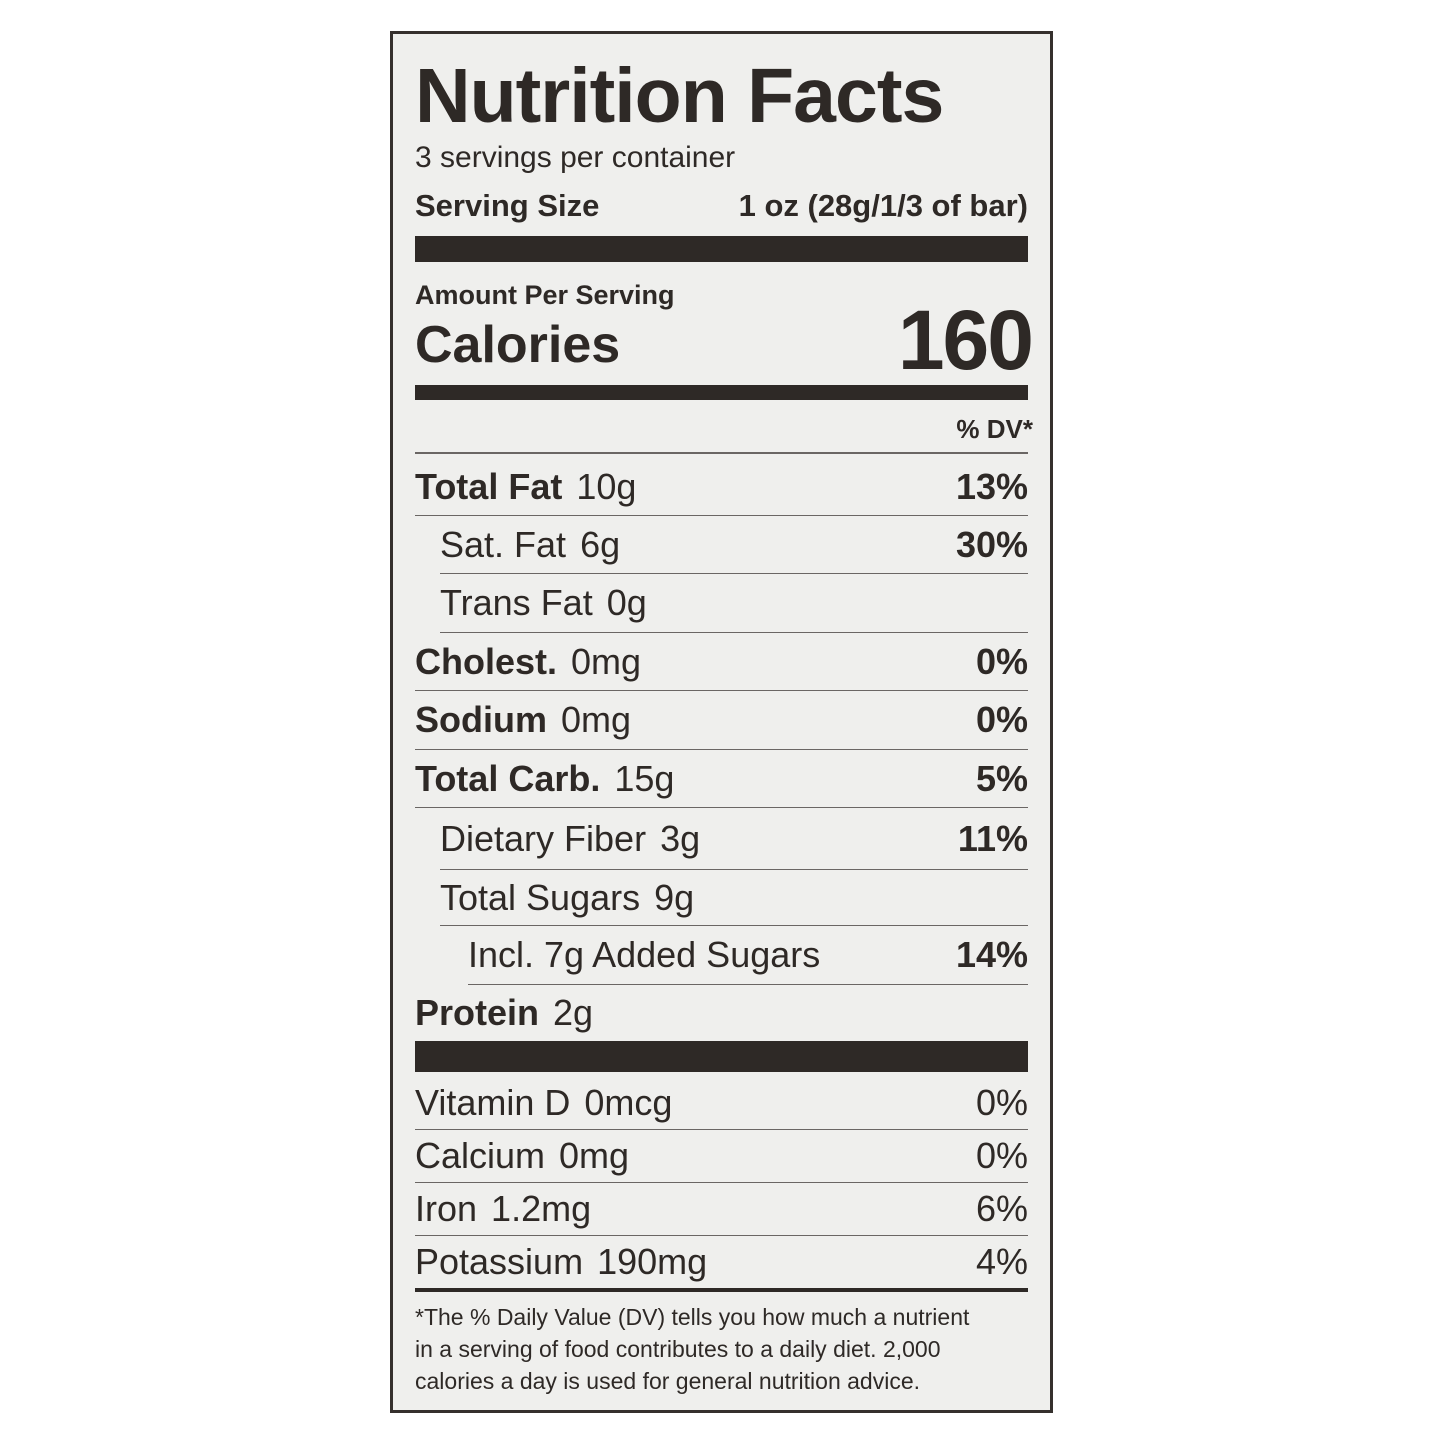 This screenshot has height=1445, width=1445. Describe the element at coordinates (507, 205) in the screenshot. I see `serving-size-label: Serving Size` at that location.